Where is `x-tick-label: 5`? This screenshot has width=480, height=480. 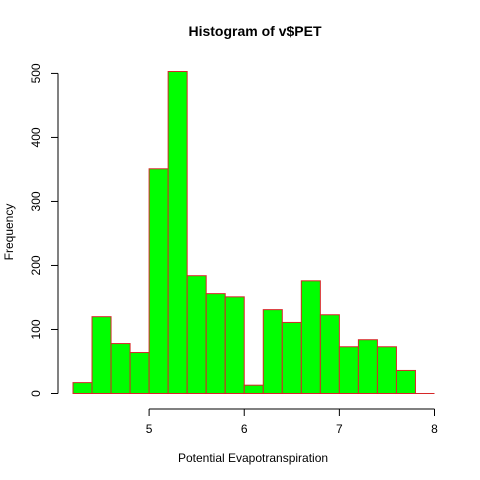 x-tick-label: 5 is located at coordinates (149, 429).